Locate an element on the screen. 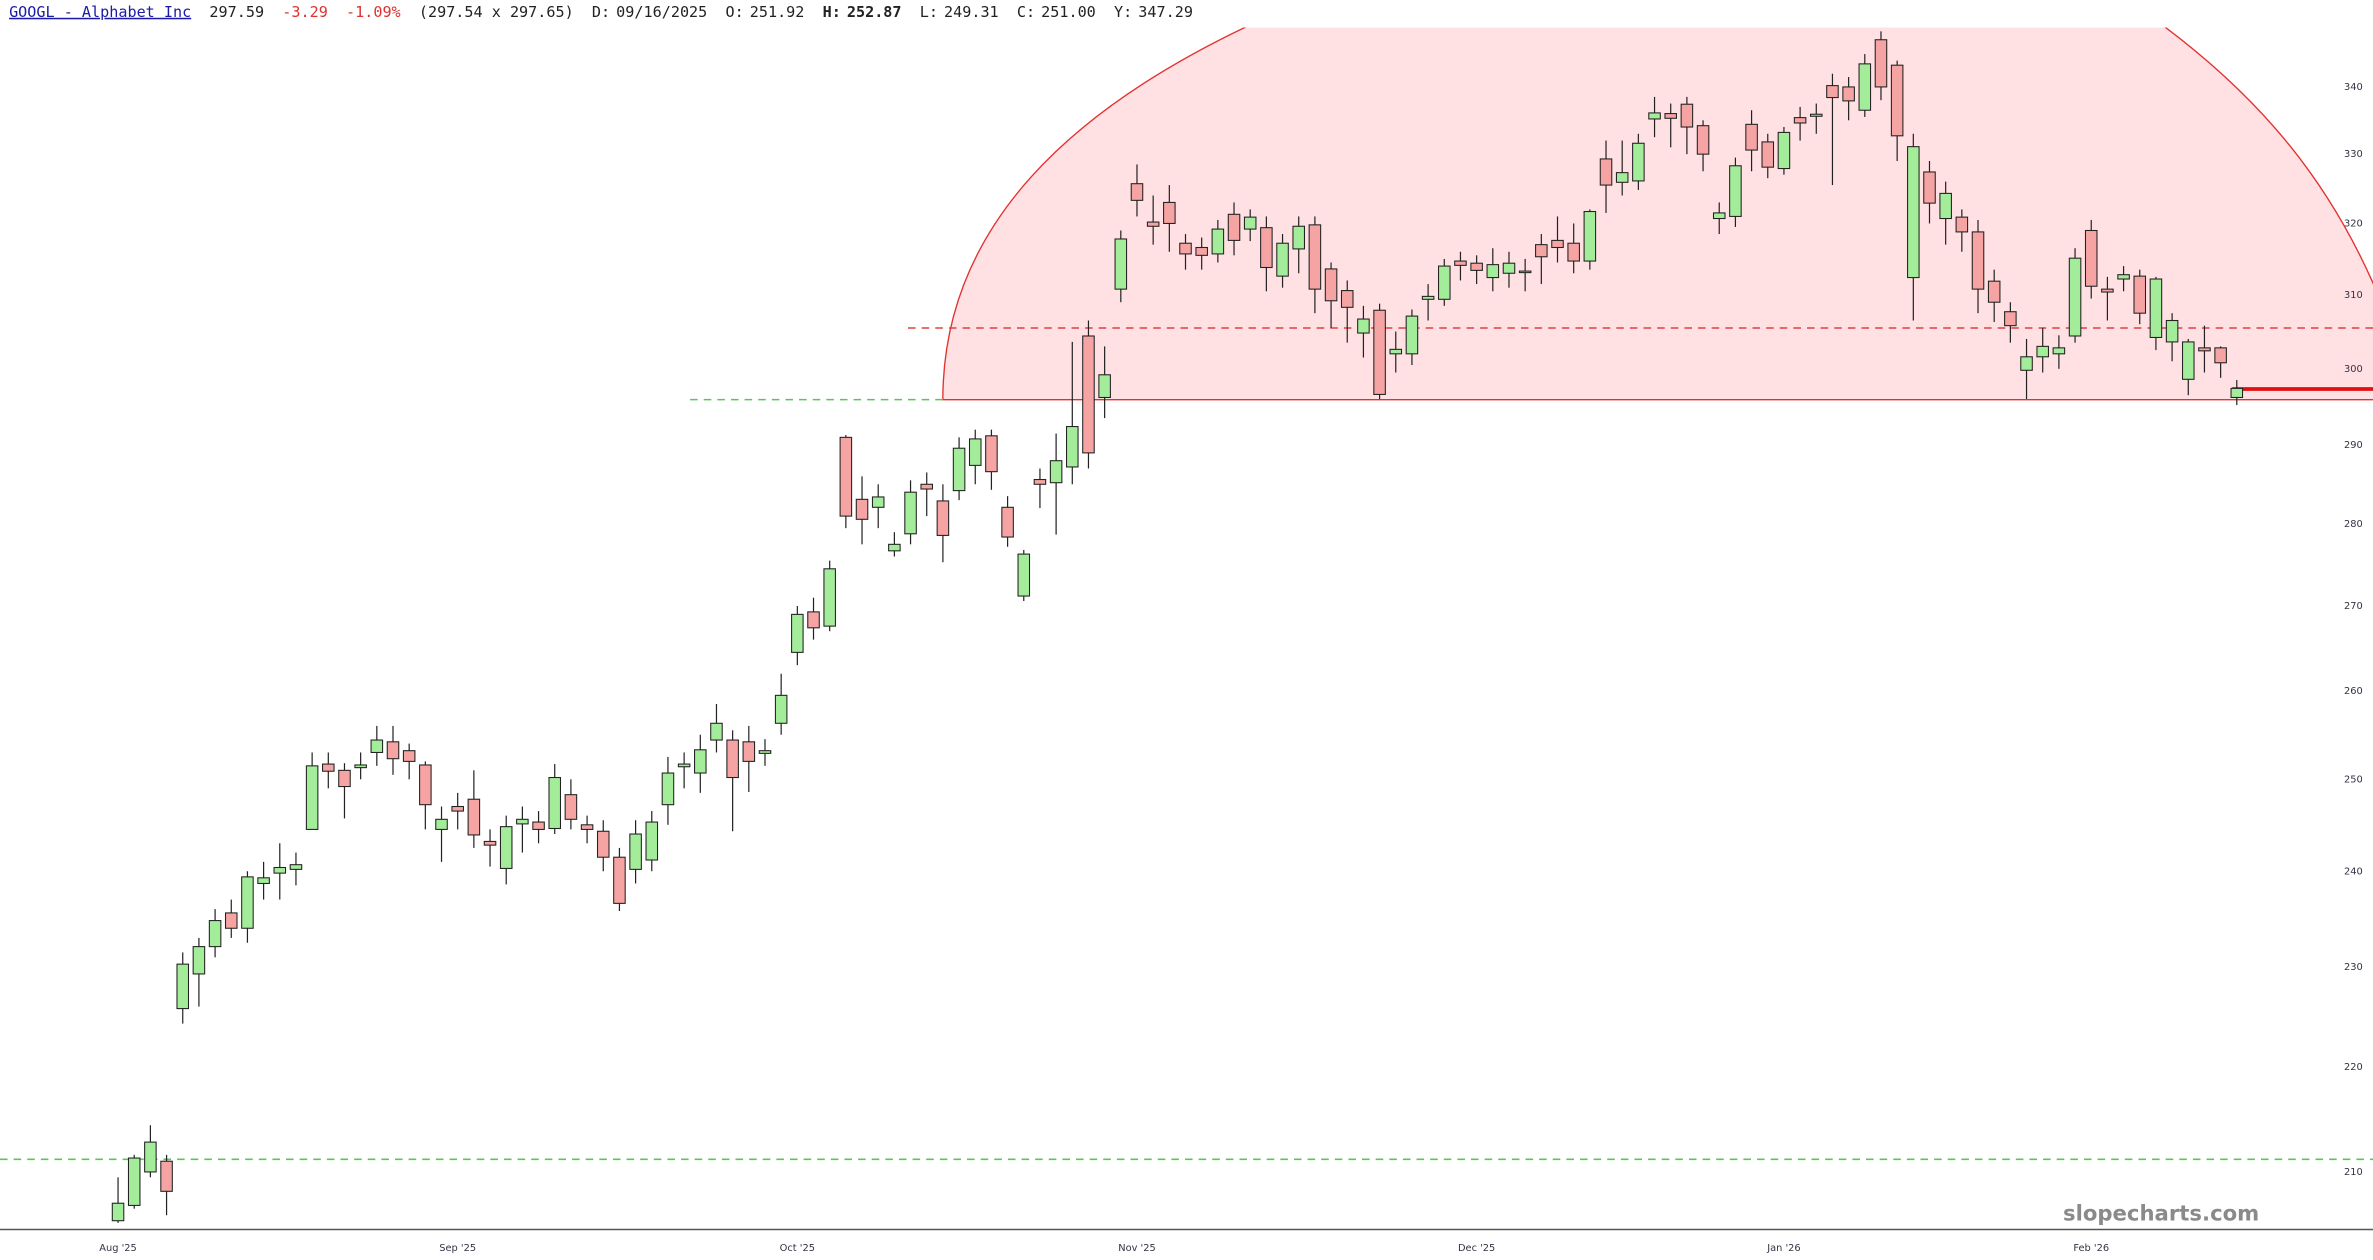 The height and width of the screenshot is (1260, 2373). field-value: 251.00 is located at coordinates (1068, 12).